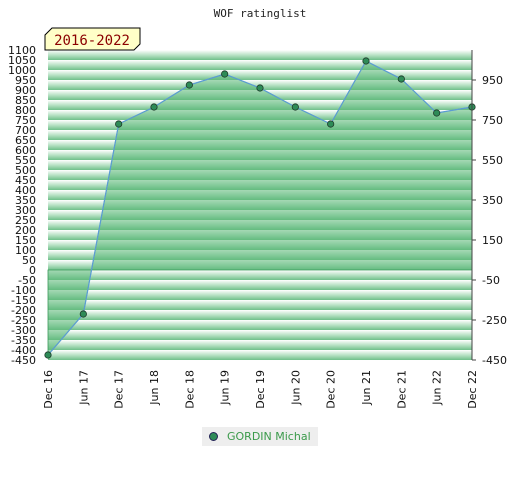  Describe the element at coordinates (25, 210) in the screenshot. I see `y-left-tick-label: 300` at that location.